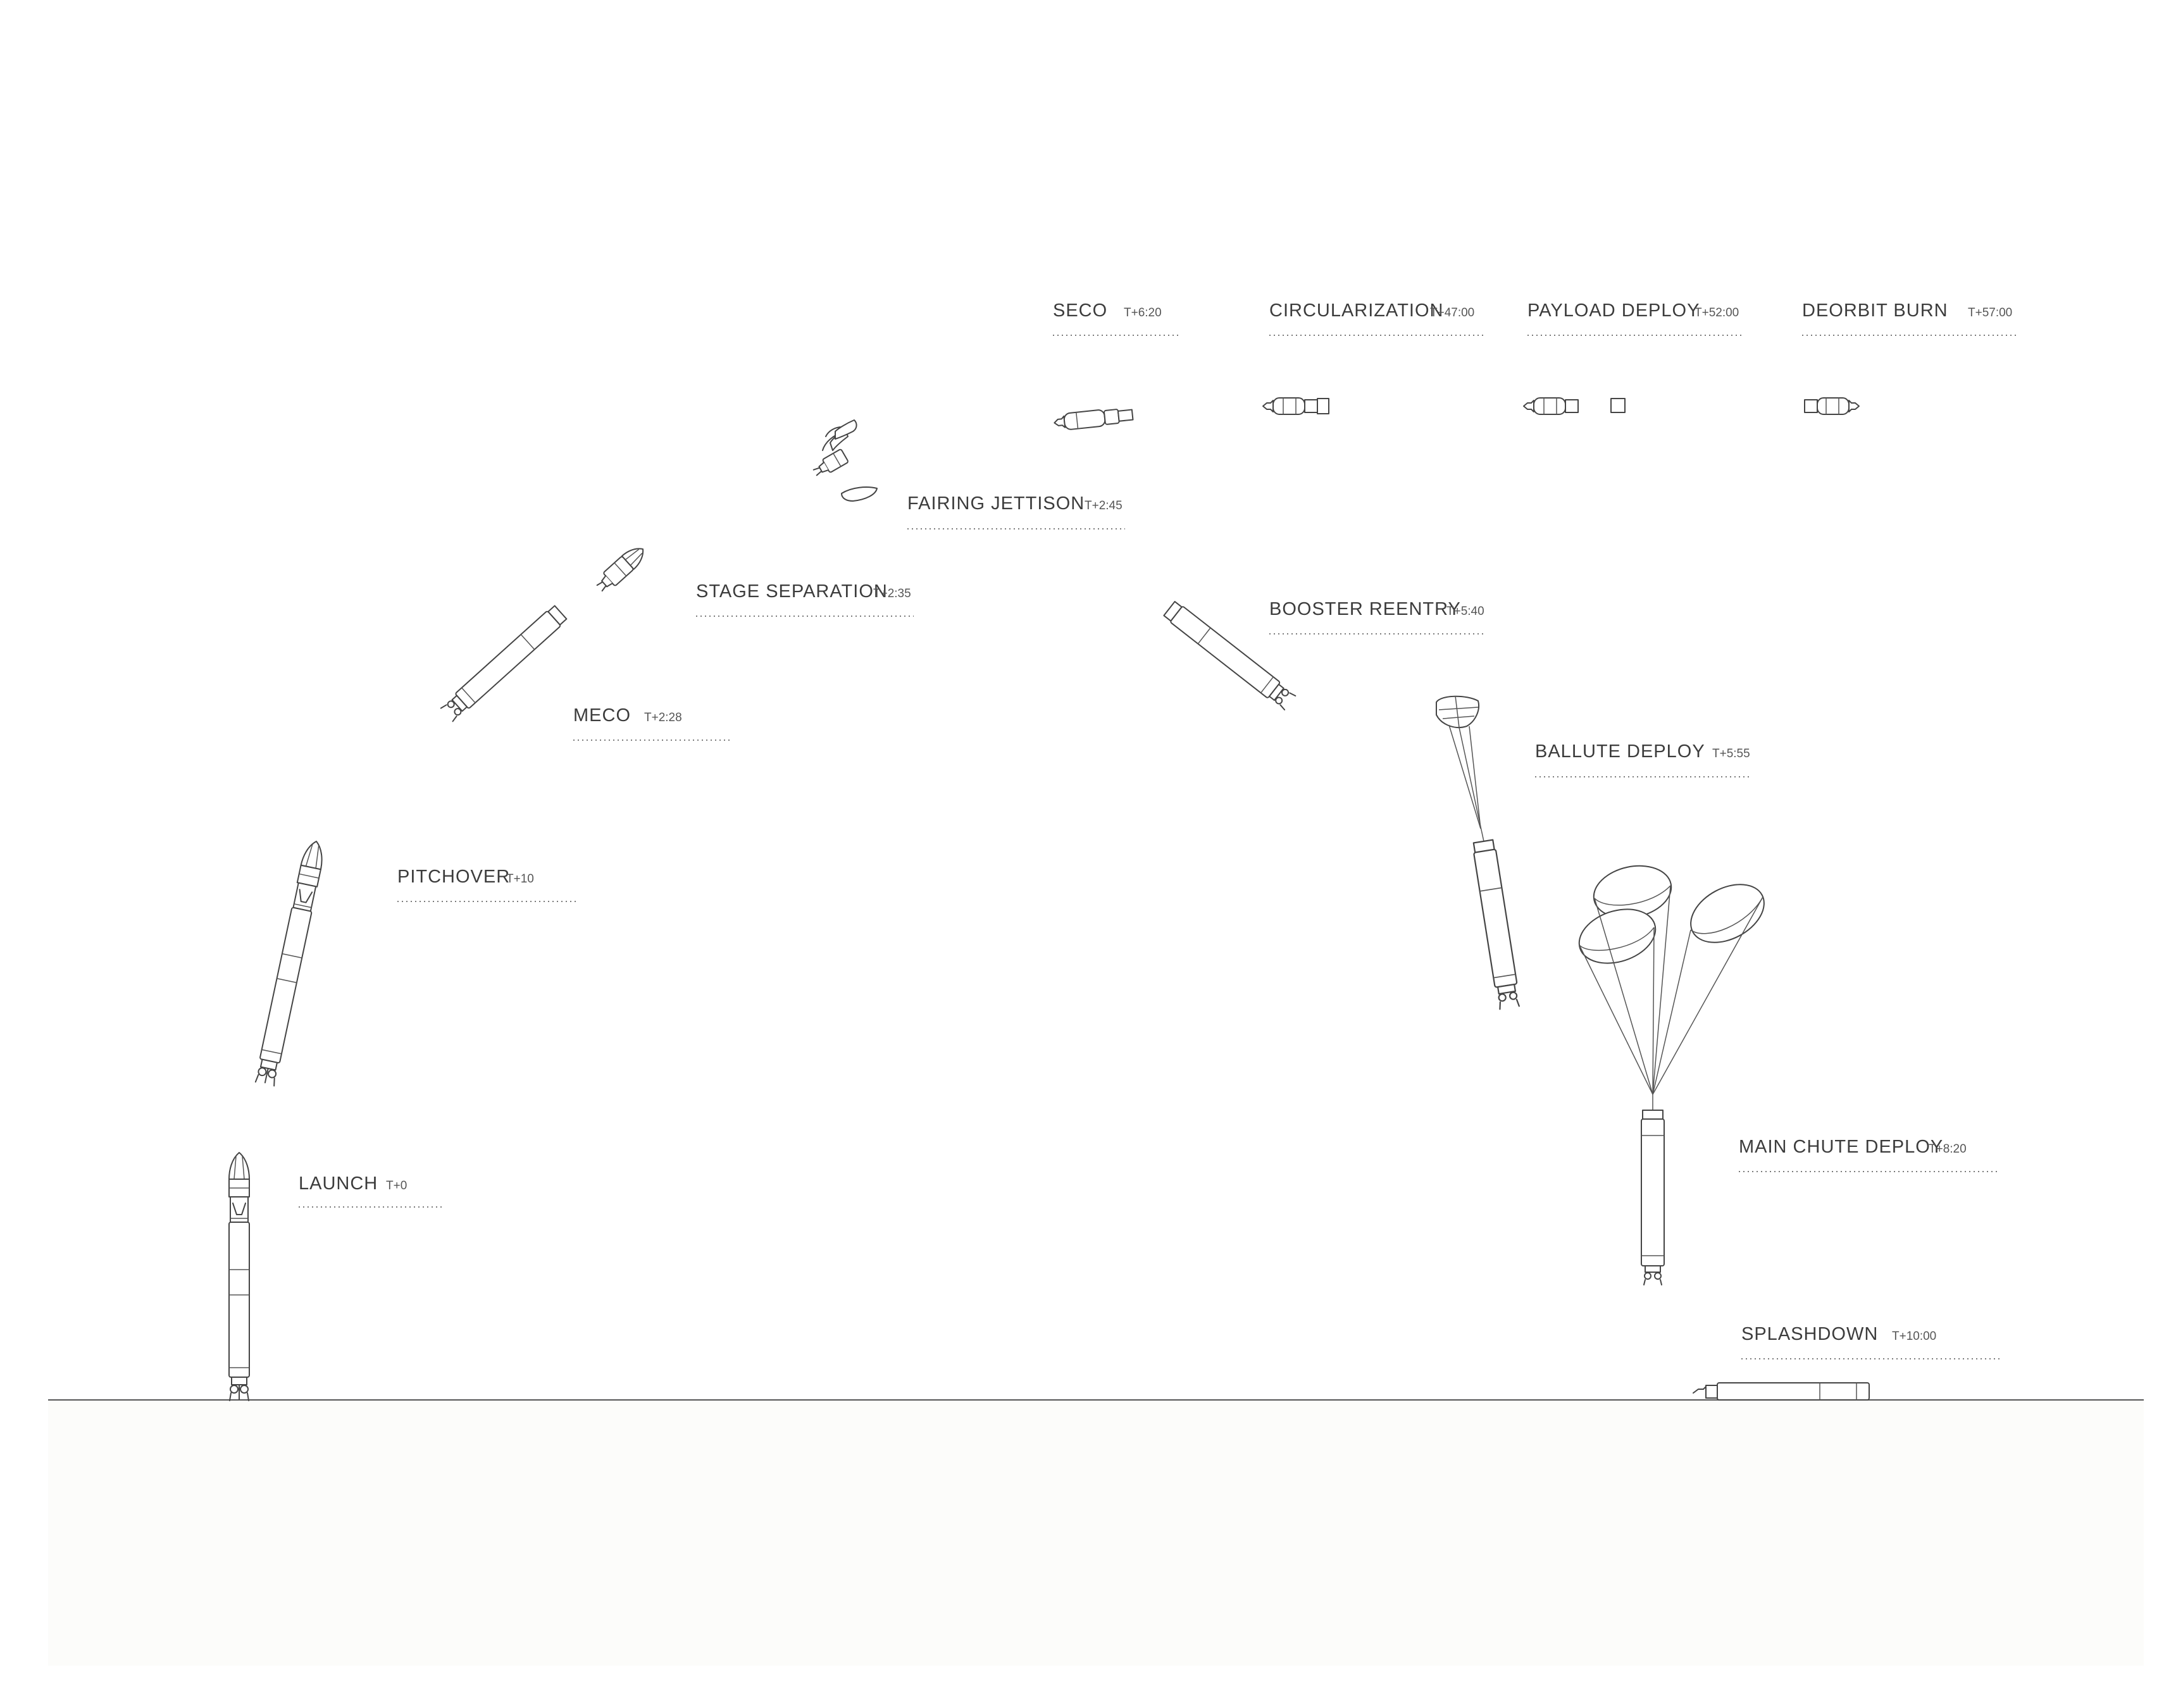 The image size is (2183, 1708). Describe the element at coordinates (1618, 405) in the screenshot. I see `payload-drawing` at that location.